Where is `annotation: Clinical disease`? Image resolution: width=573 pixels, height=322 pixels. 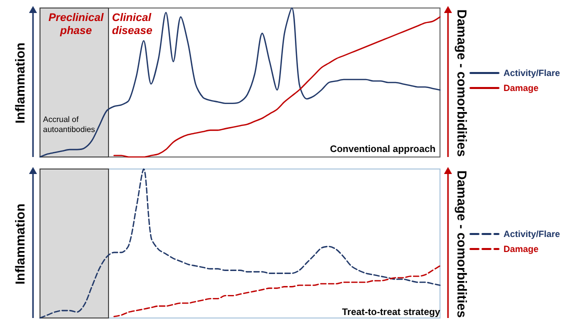
annotation: Clinical disease is located at coordinates (133, 25).